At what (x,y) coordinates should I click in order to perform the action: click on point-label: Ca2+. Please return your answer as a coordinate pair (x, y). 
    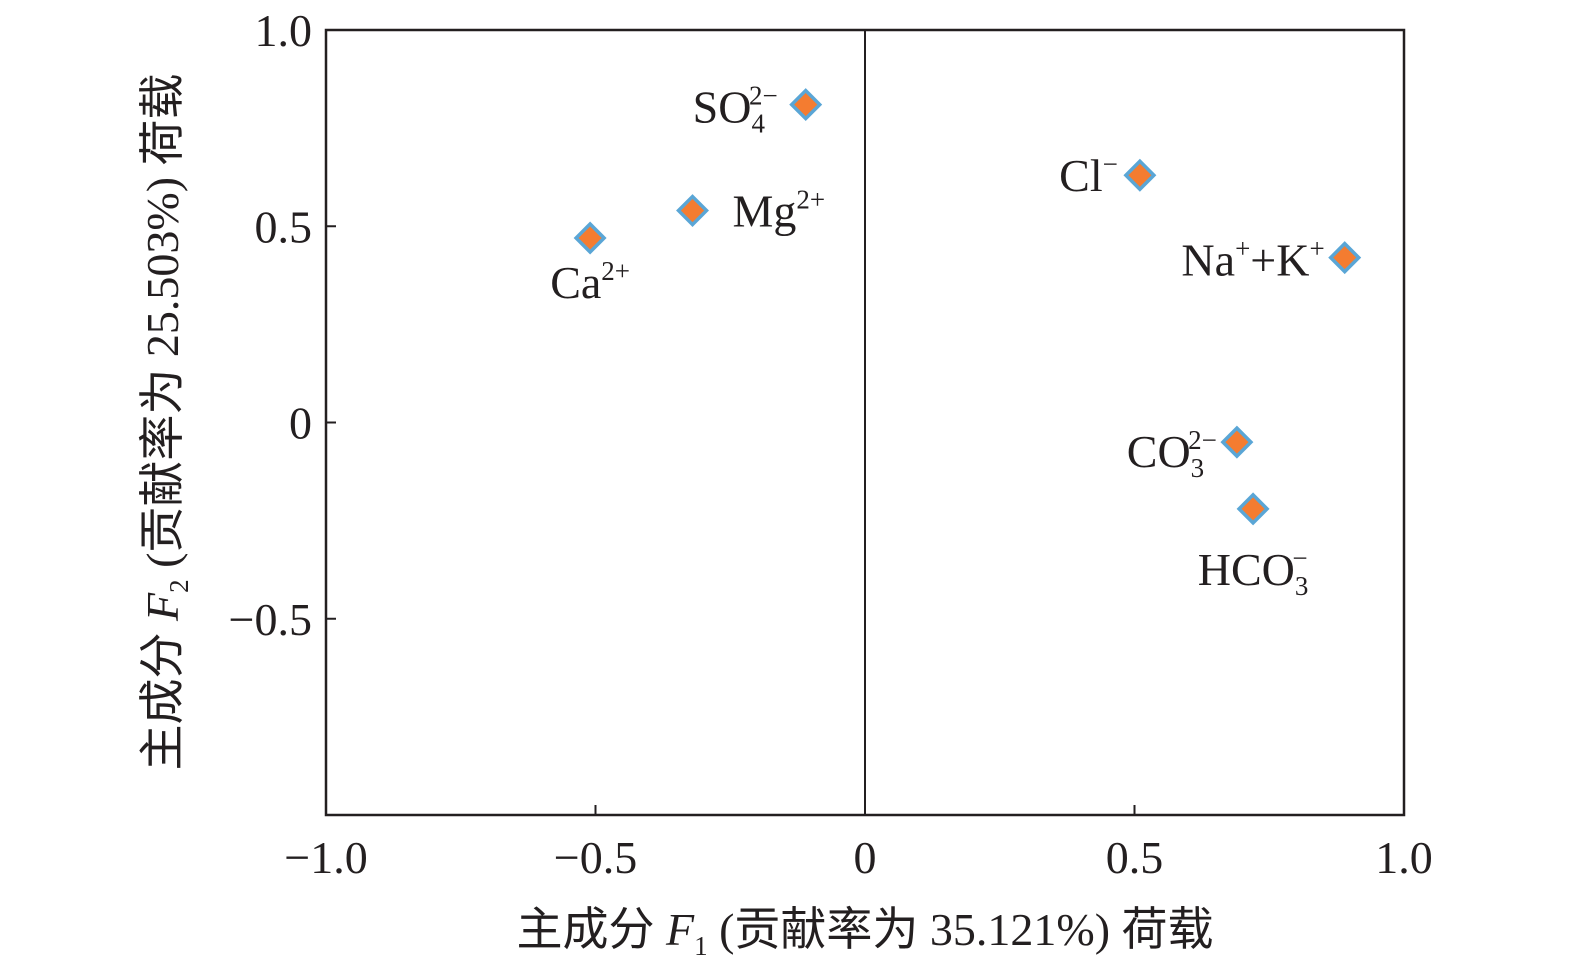
    Looking at the image, I should click on (590, 282).